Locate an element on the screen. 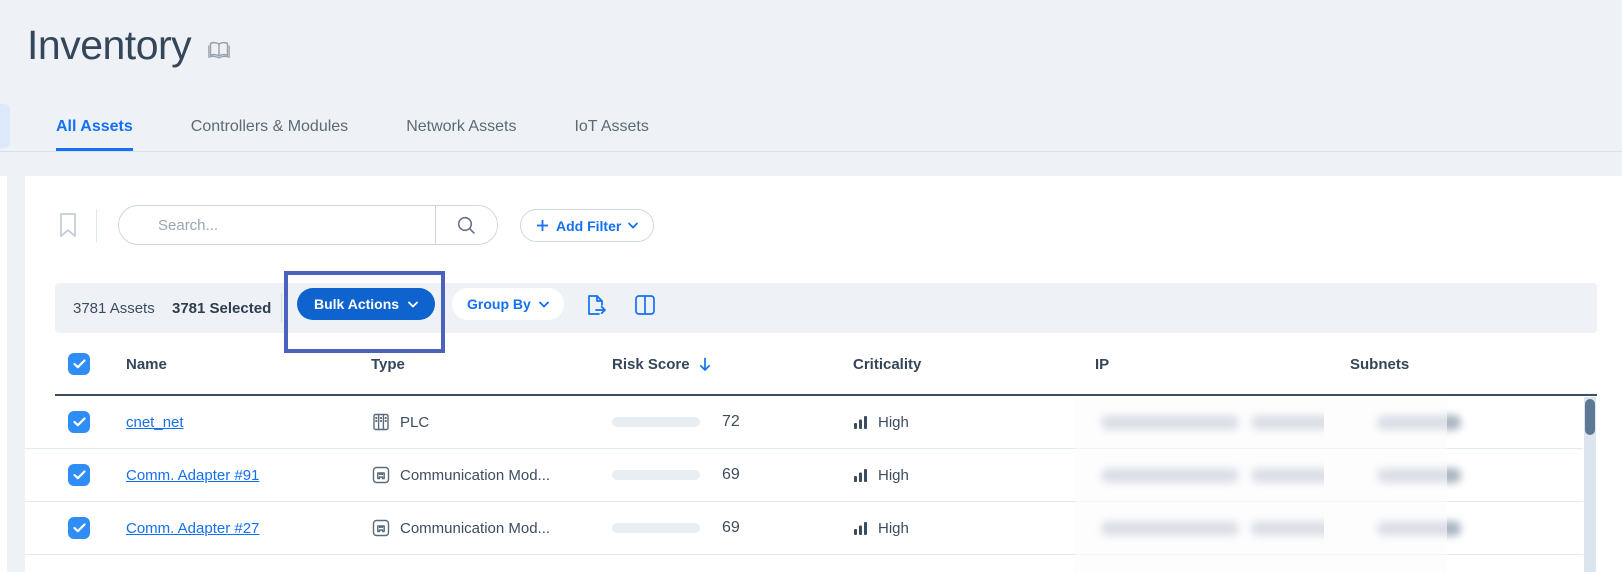  asset-name-link: cnet_net is located at coordinates (155, 422).